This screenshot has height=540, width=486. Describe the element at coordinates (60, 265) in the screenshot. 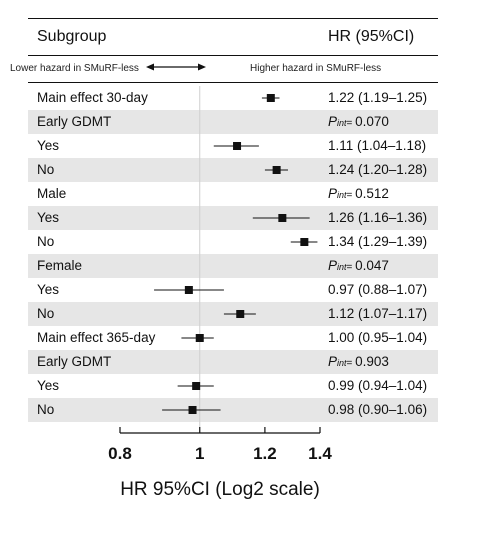

I see `row-label: Female` at that location.